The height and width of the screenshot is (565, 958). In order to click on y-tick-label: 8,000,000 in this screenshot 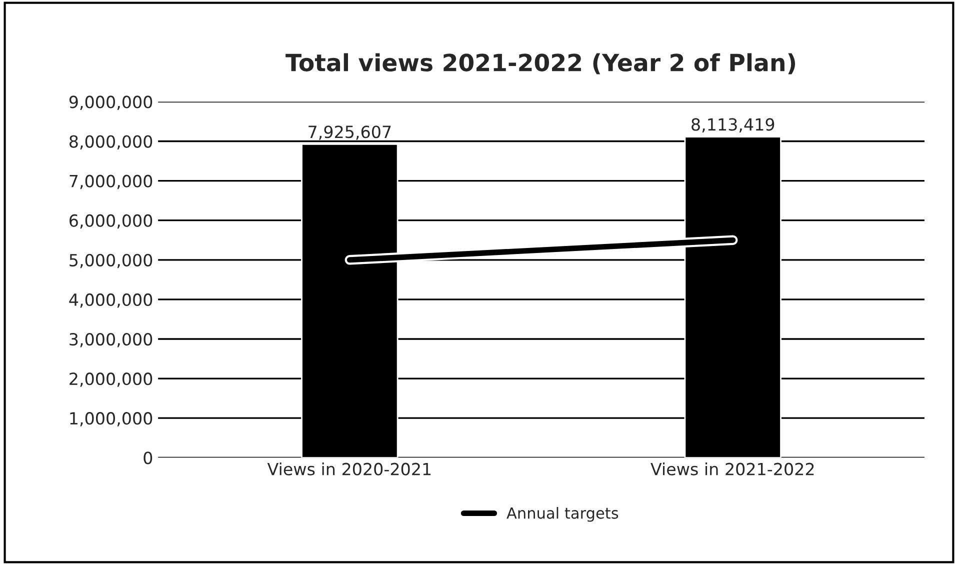, I will do `click(111, 142)`.